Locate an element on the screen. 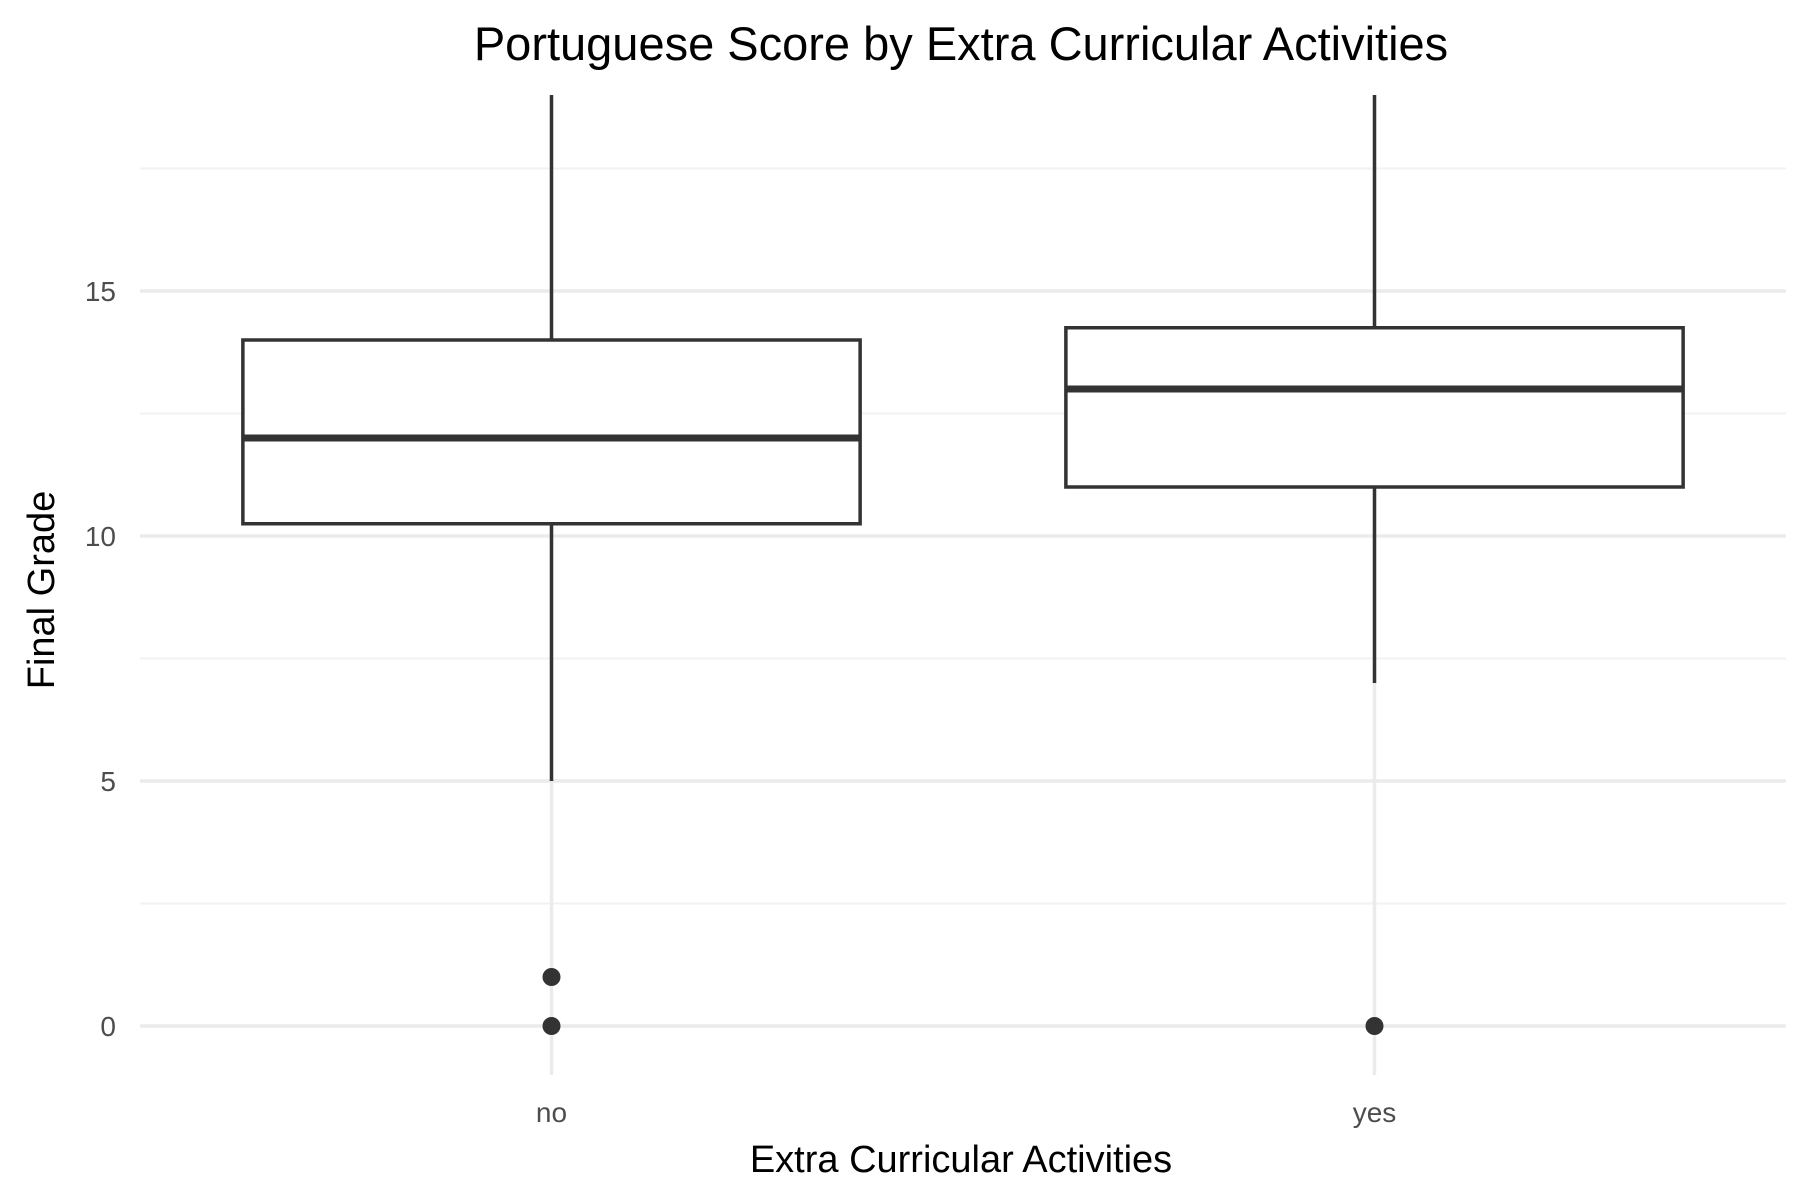 Image resolution: width=1800 pixels, height=1200 pixels. x-tick-label: no is located at coordinates (551, 1112).